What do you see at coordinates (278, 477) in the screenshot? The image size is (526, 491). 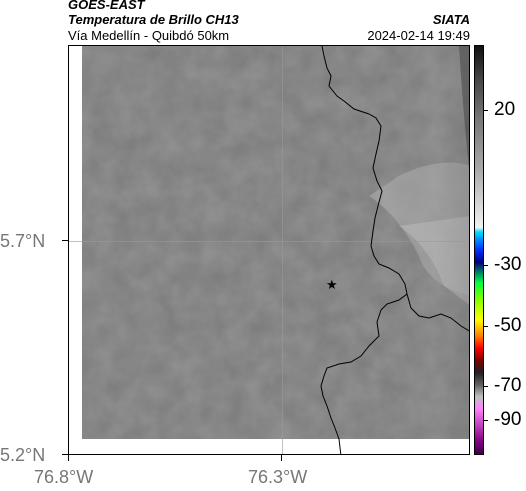 I see `lon-label-76-3: 76.3°W` at bounding box center [278, 477].